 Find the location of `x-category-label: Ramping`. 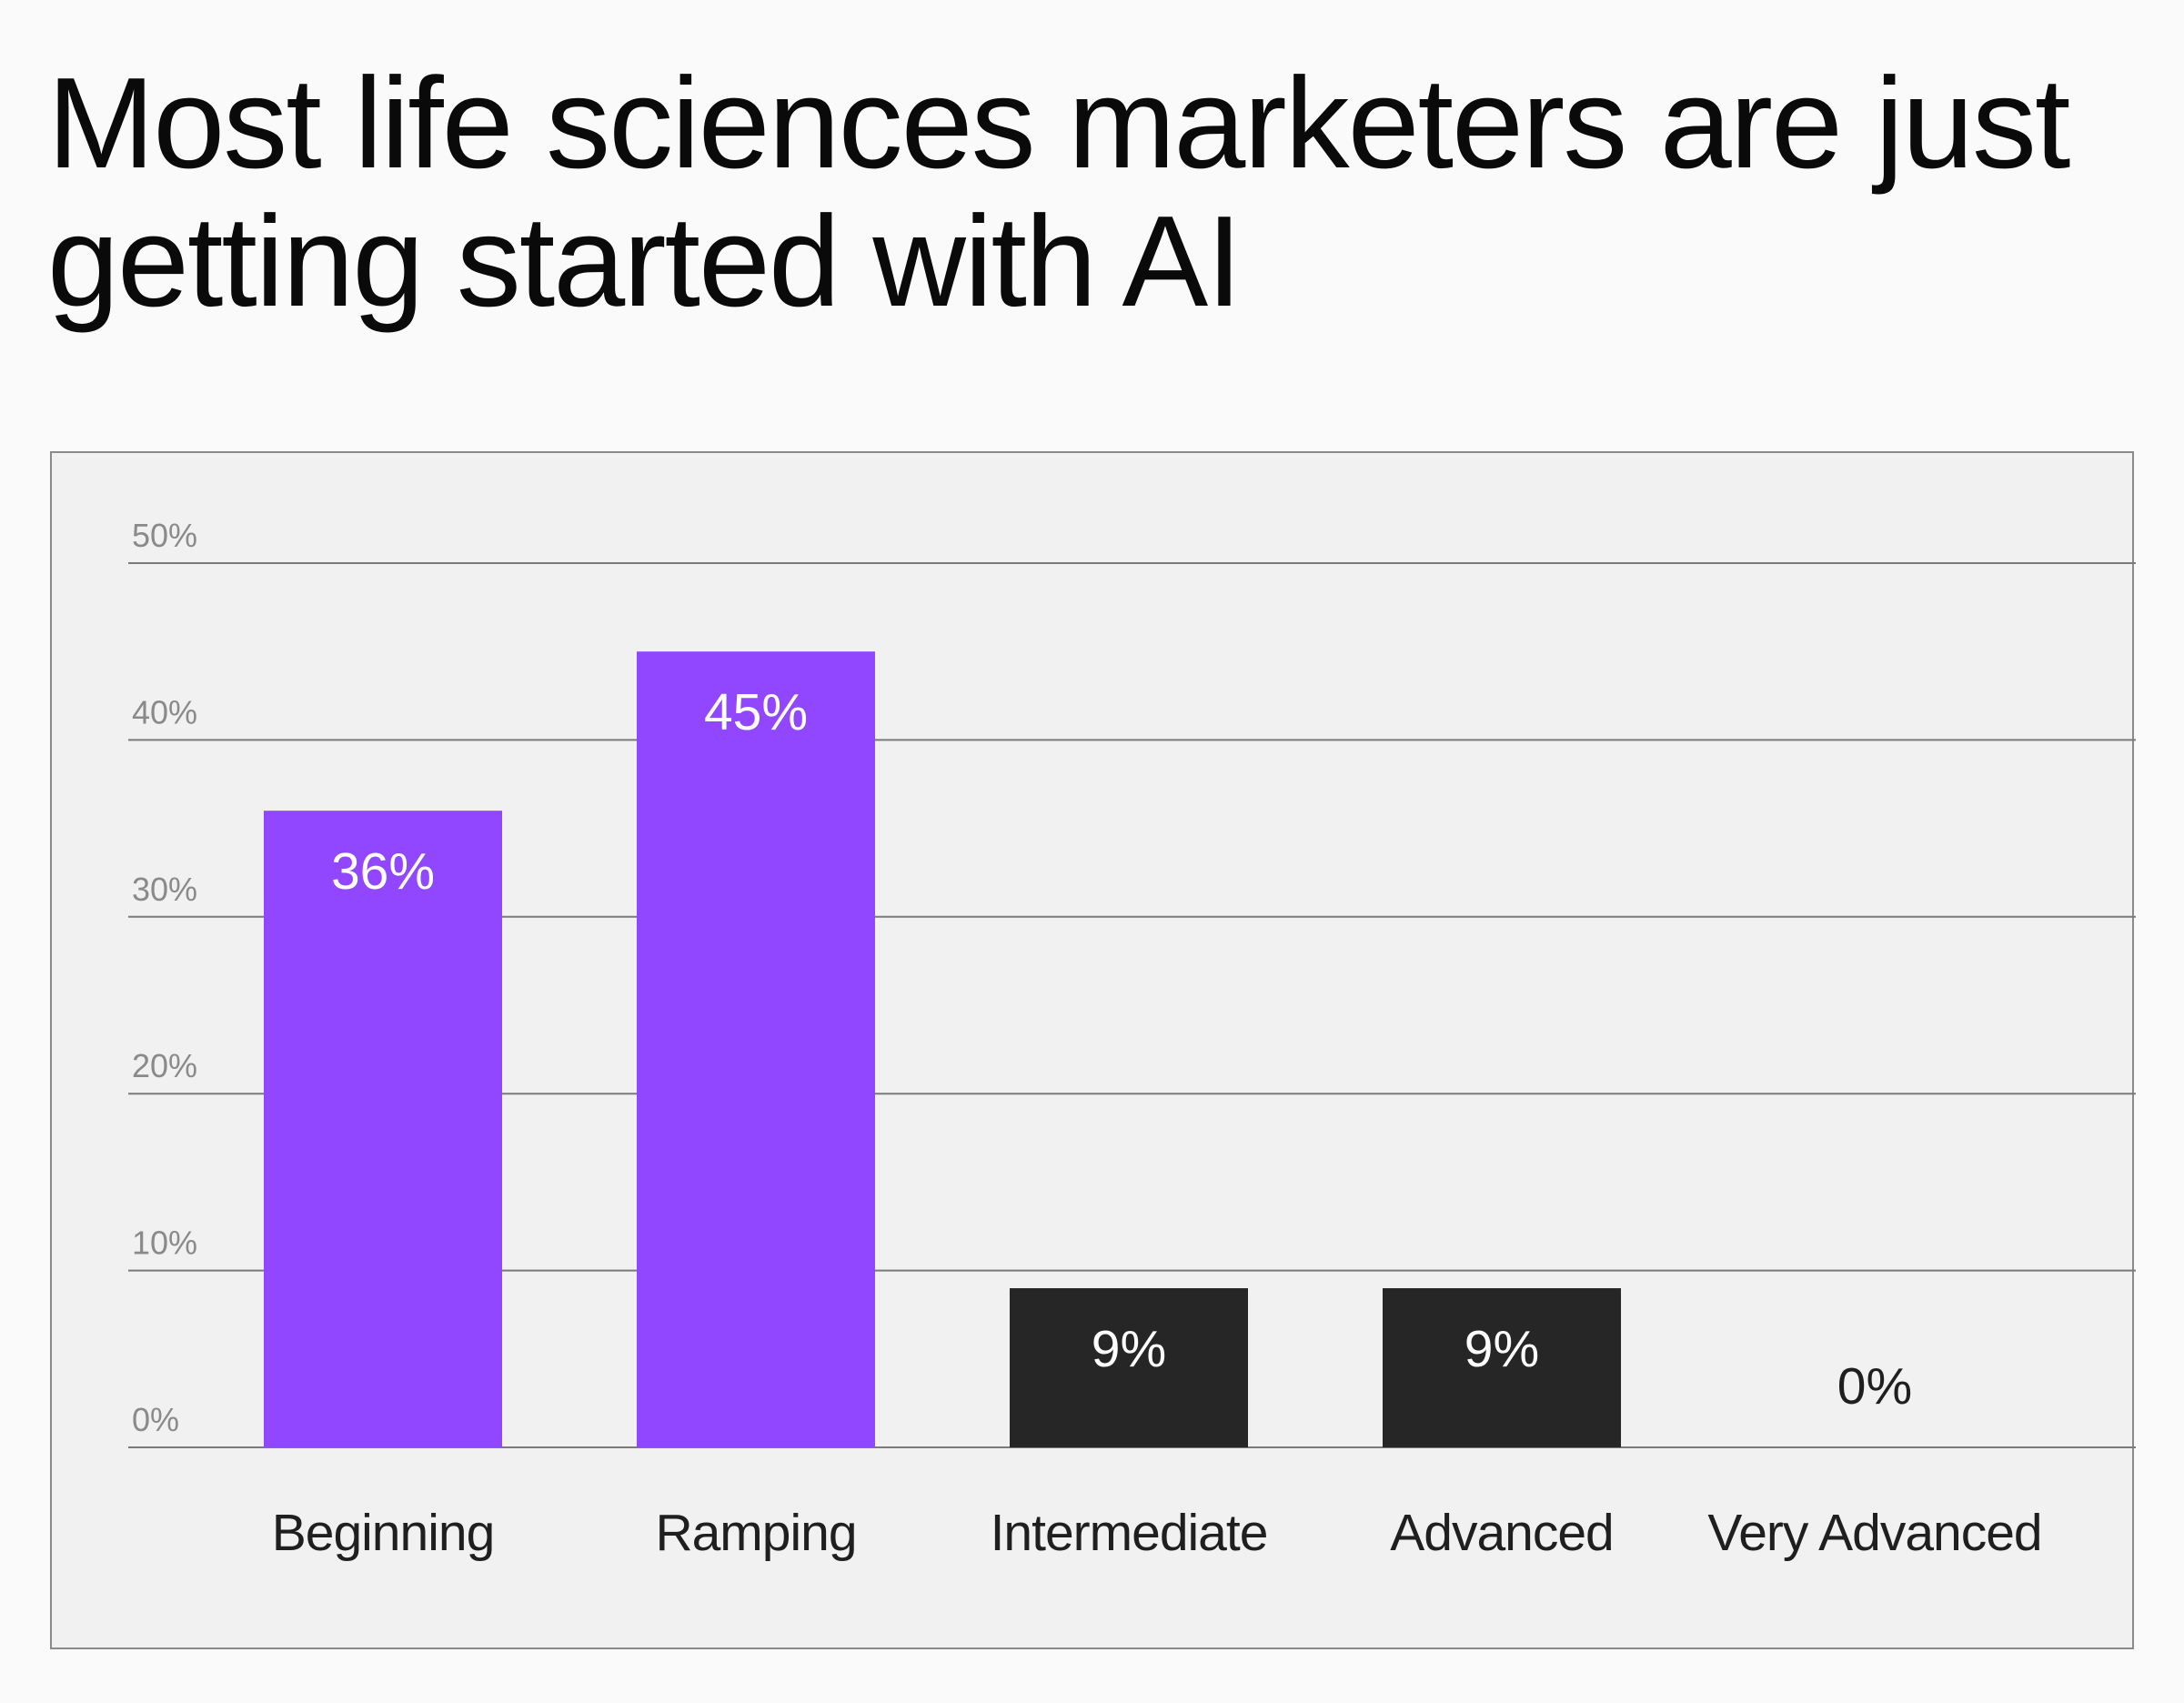

x-category-label: Ramping is located at coordinates (755, 1533).